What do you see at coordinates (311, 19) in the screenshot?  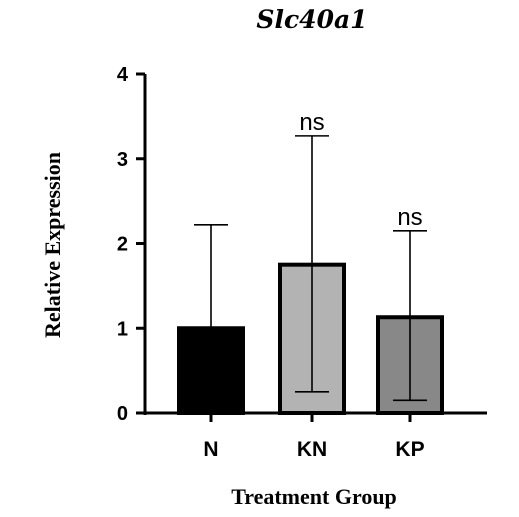 I see `chart-title: Slc40a1` at bounding box center [311, 19].